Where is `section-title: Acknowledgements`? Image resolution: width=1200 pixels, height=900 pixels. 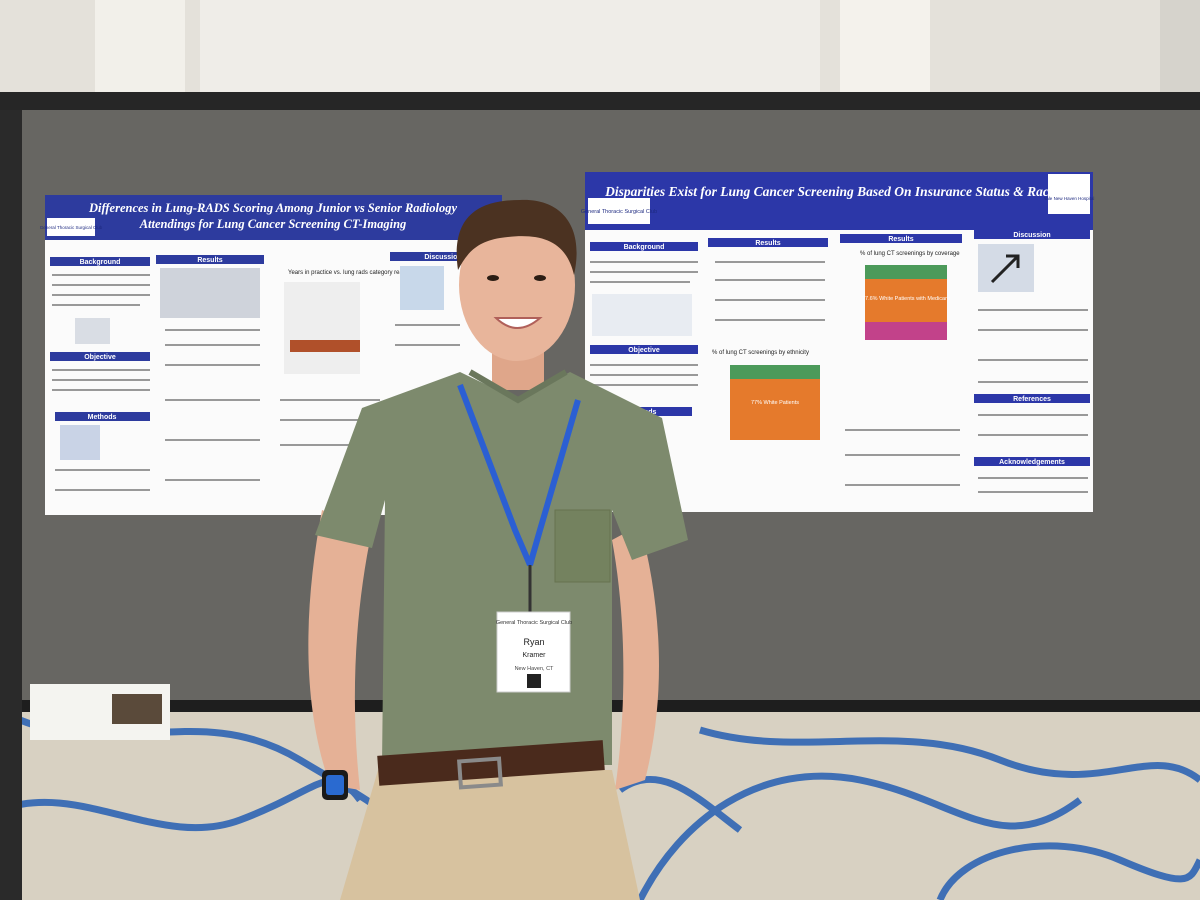 section-title: Acknowledgements is located at coordinates (1032, 462).